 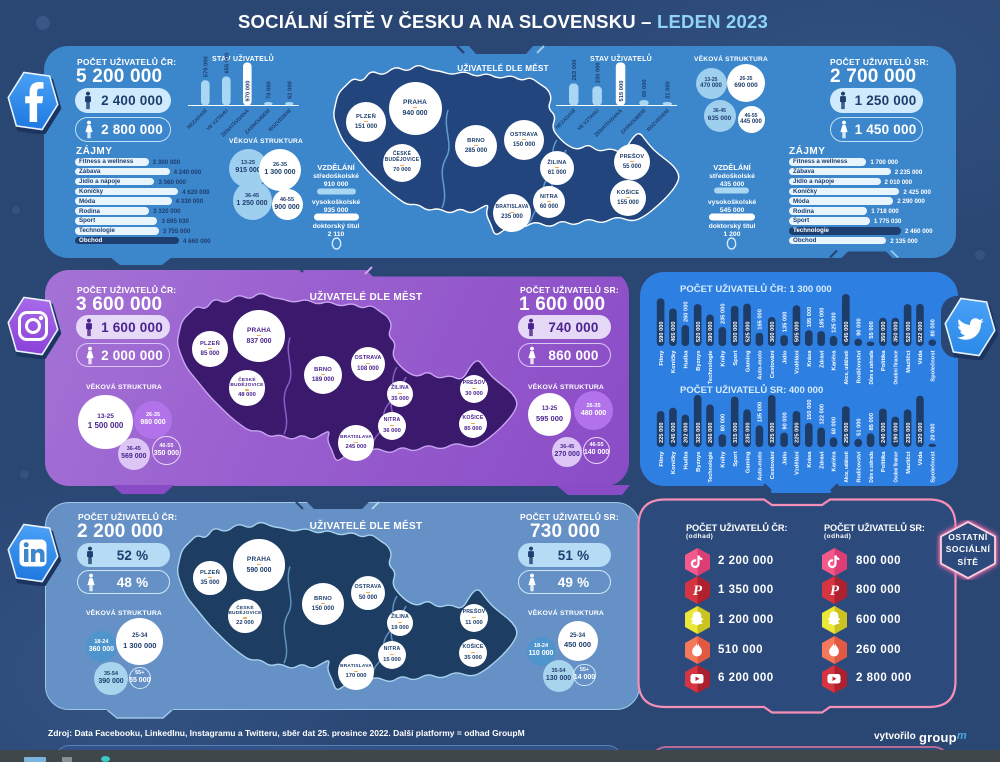 What do you see at coordinates (896, 432) in the screenshot?
I see `svg-text: 190 000` at bounding box center [896, 432].